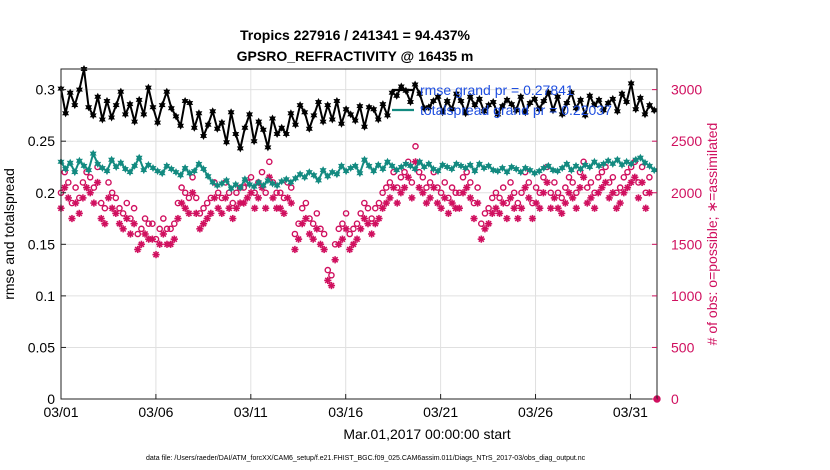  I want to click on y-tick-label-left: 0.05, so click(41, 347).